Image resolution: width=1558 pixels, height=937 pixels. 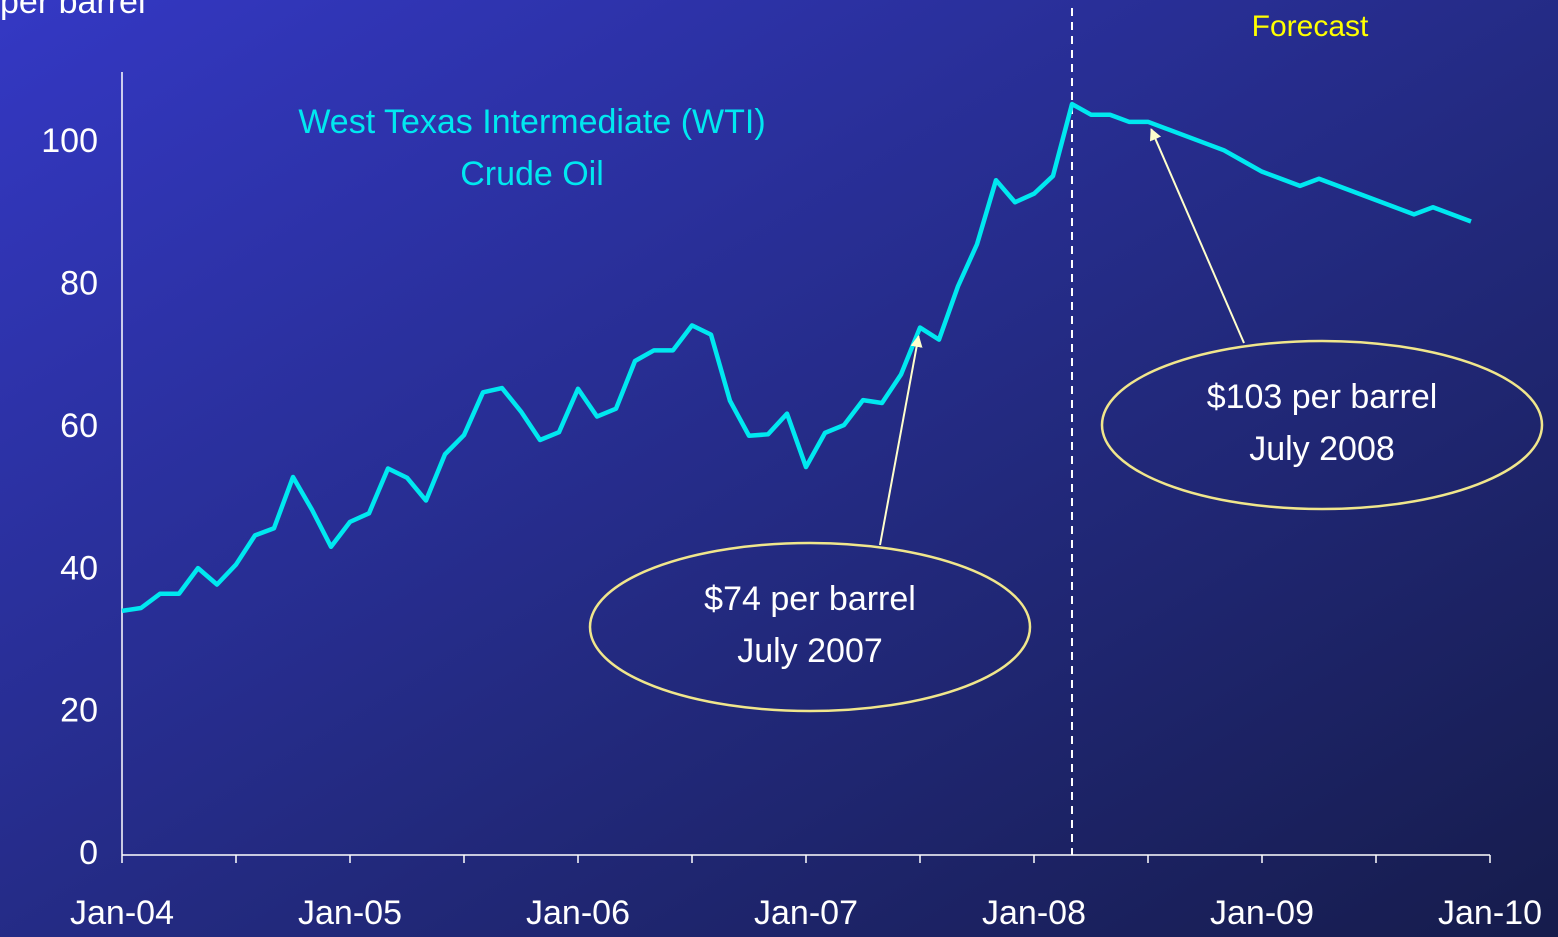 What do you see at coordinates (1034, 913) in the screenshot?
I see `x-tick-label: Jan-08` at bounding box center [1034, 913].